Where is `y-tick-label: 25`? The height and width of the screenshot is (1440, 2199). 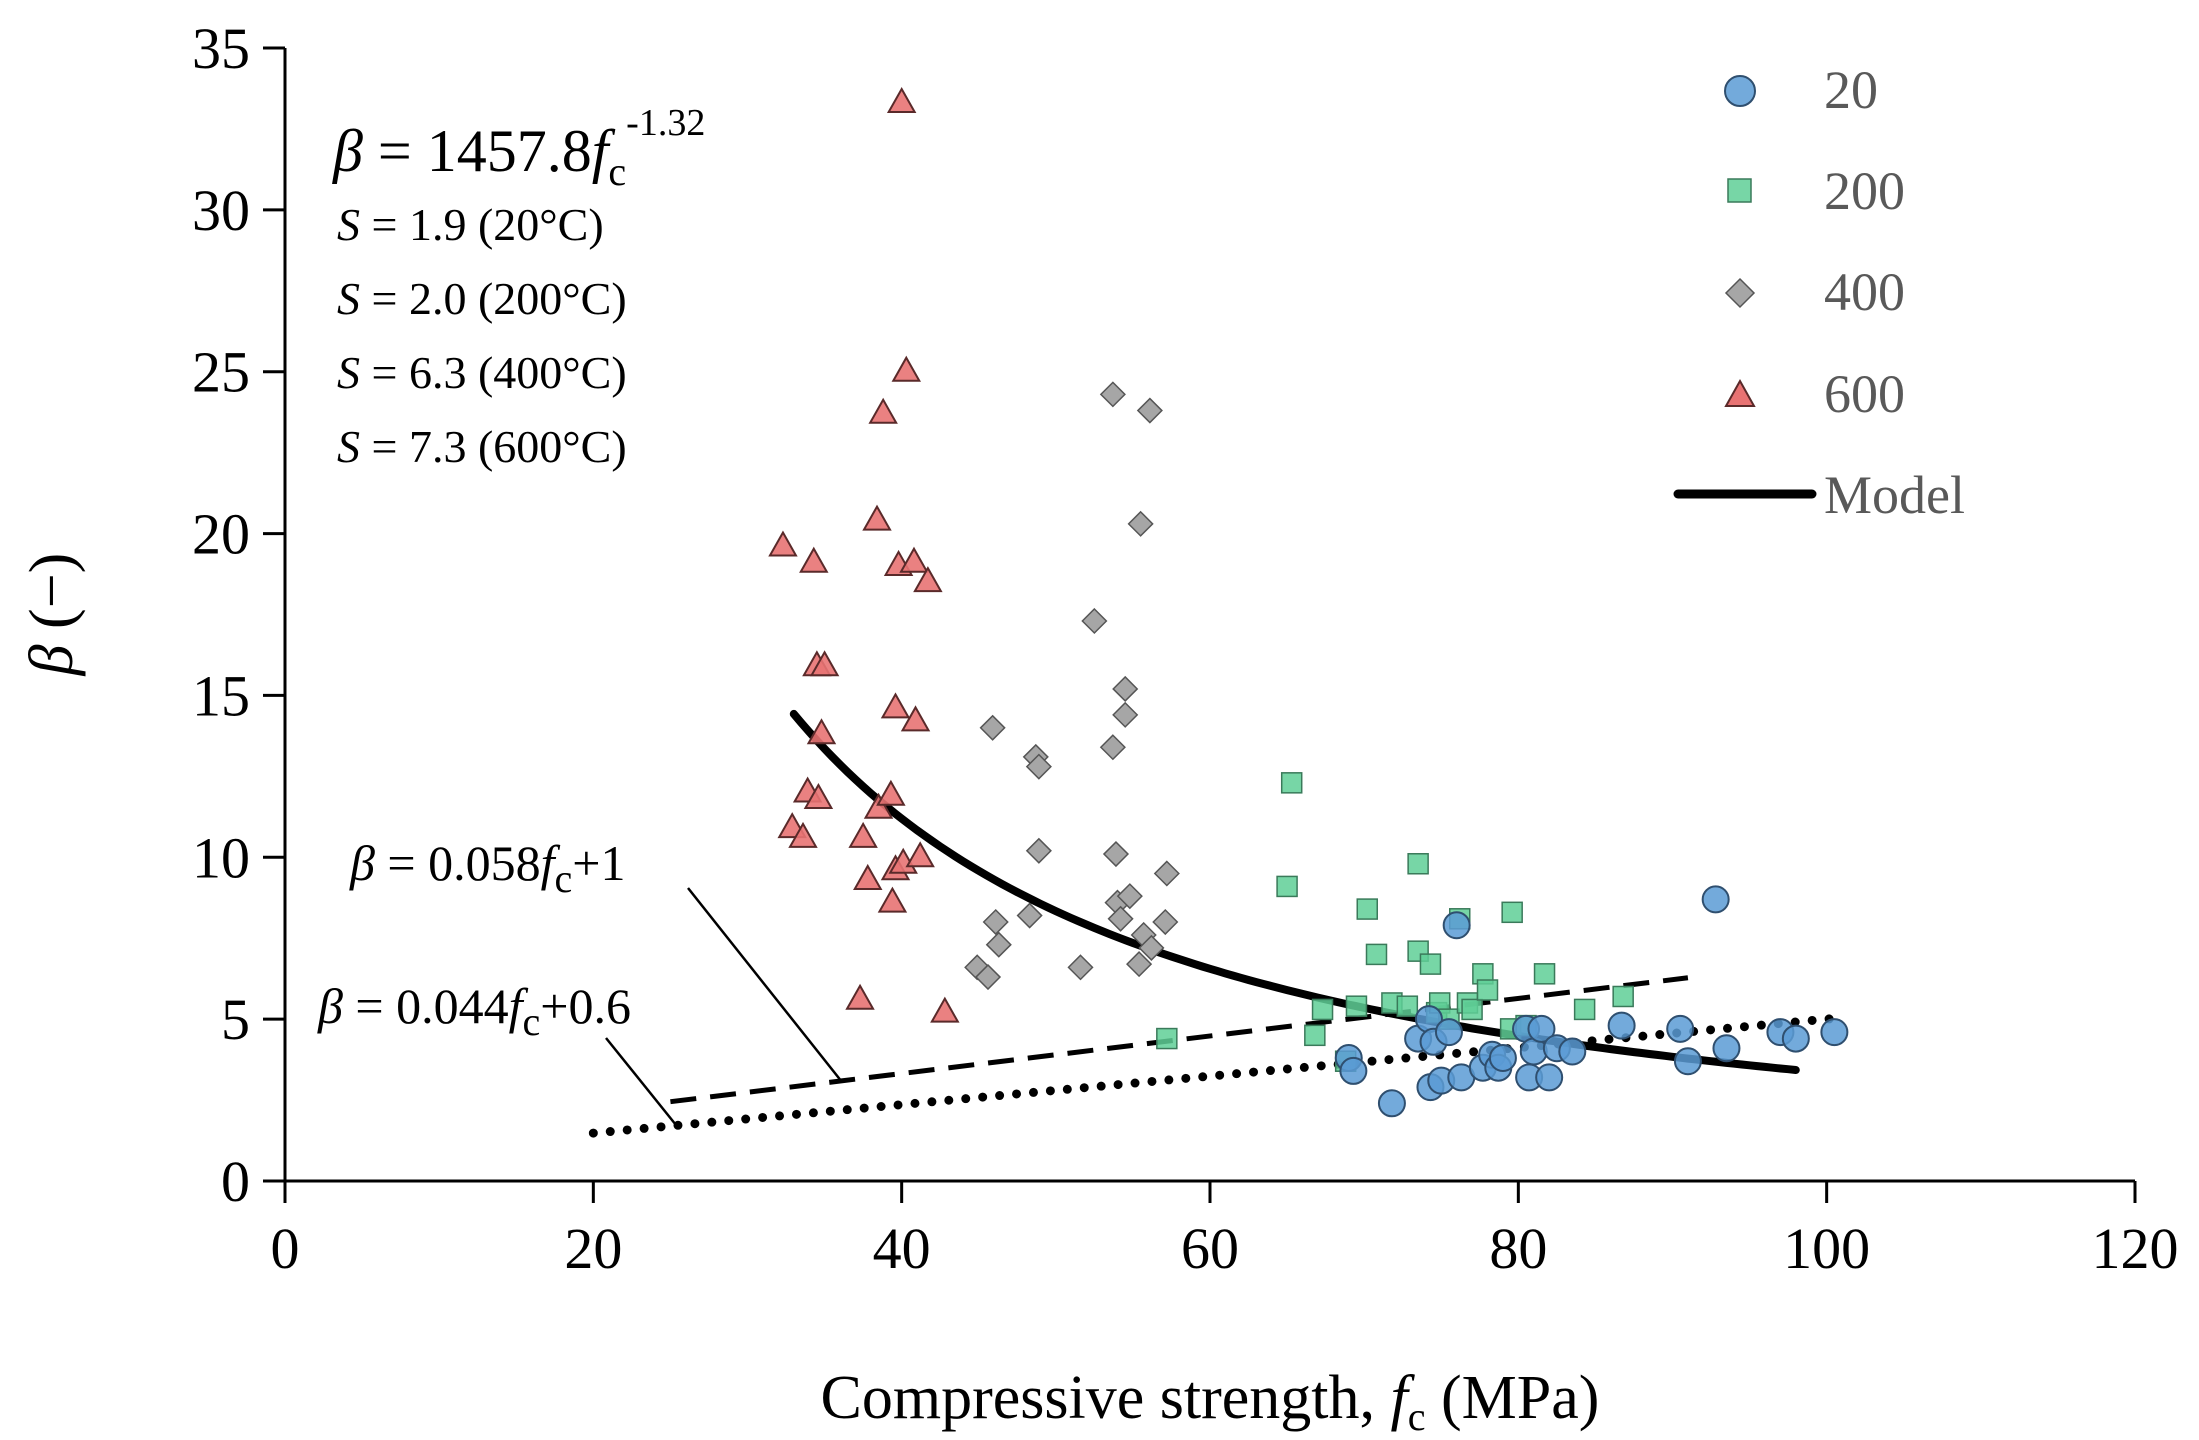
y-tick-label: 25 is located at coordinates (221, 372).